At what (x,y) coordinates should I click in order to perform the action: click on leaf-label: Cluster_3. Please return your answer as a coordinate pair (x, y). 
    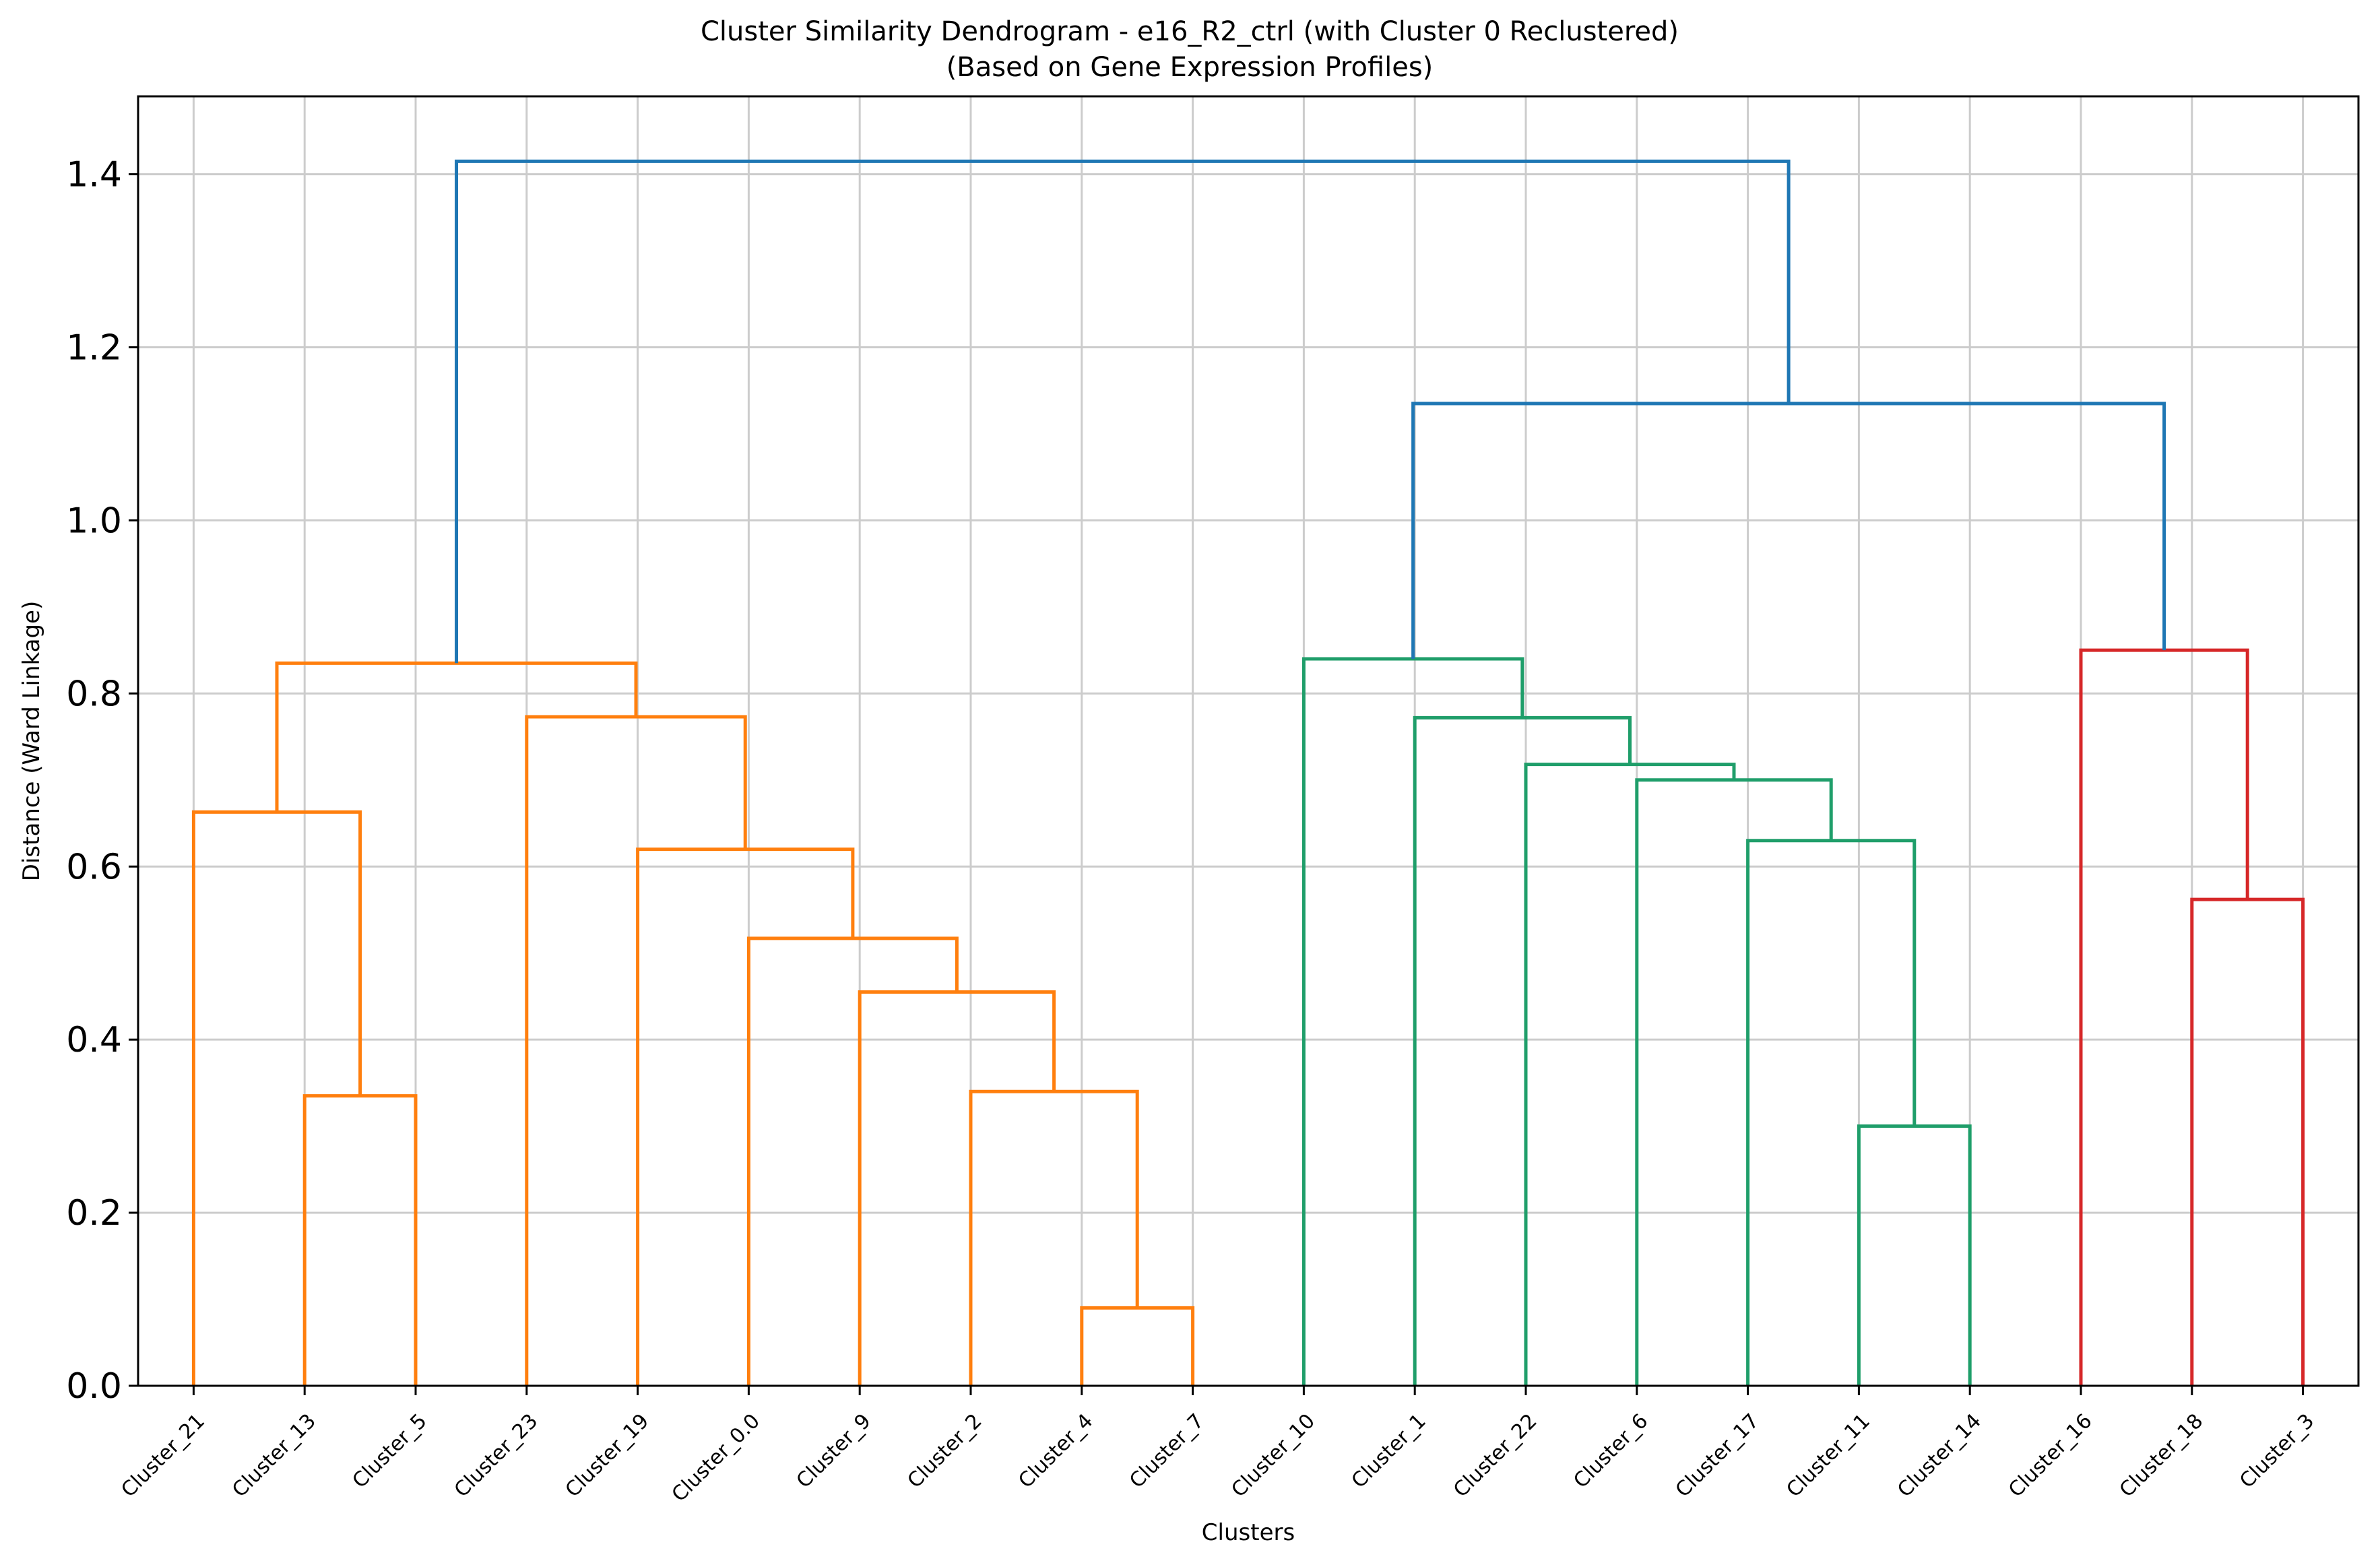
    Looking at the image, I should click on (2277, 1451).